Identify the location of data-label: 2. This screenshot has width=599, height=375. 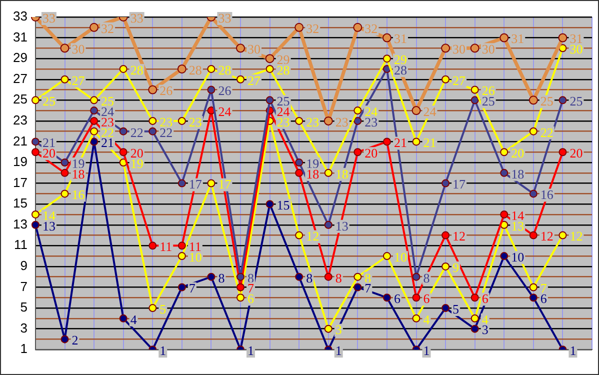
(75, 340).